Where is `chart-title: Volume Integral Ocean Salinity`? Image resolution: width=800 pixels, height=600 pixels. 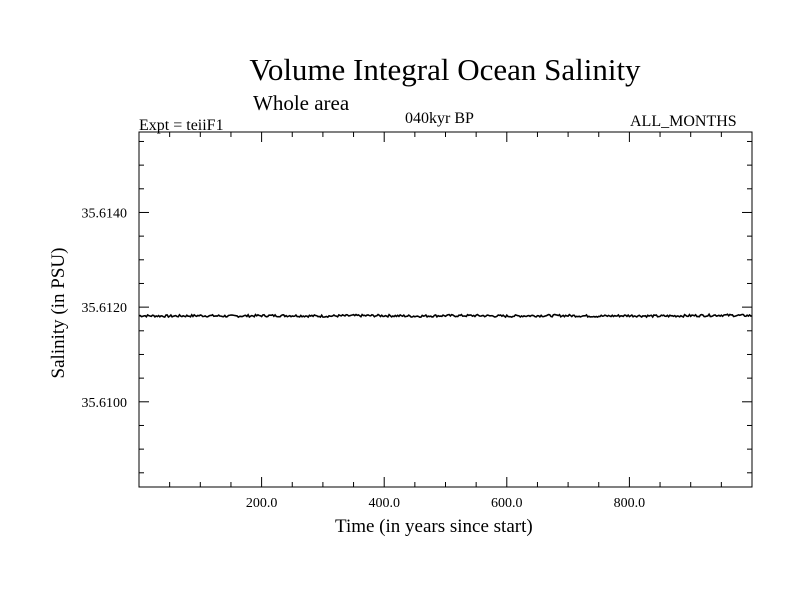
chart-title: Volume Integral Ocean Salinity is located at coordinates (445, 69).